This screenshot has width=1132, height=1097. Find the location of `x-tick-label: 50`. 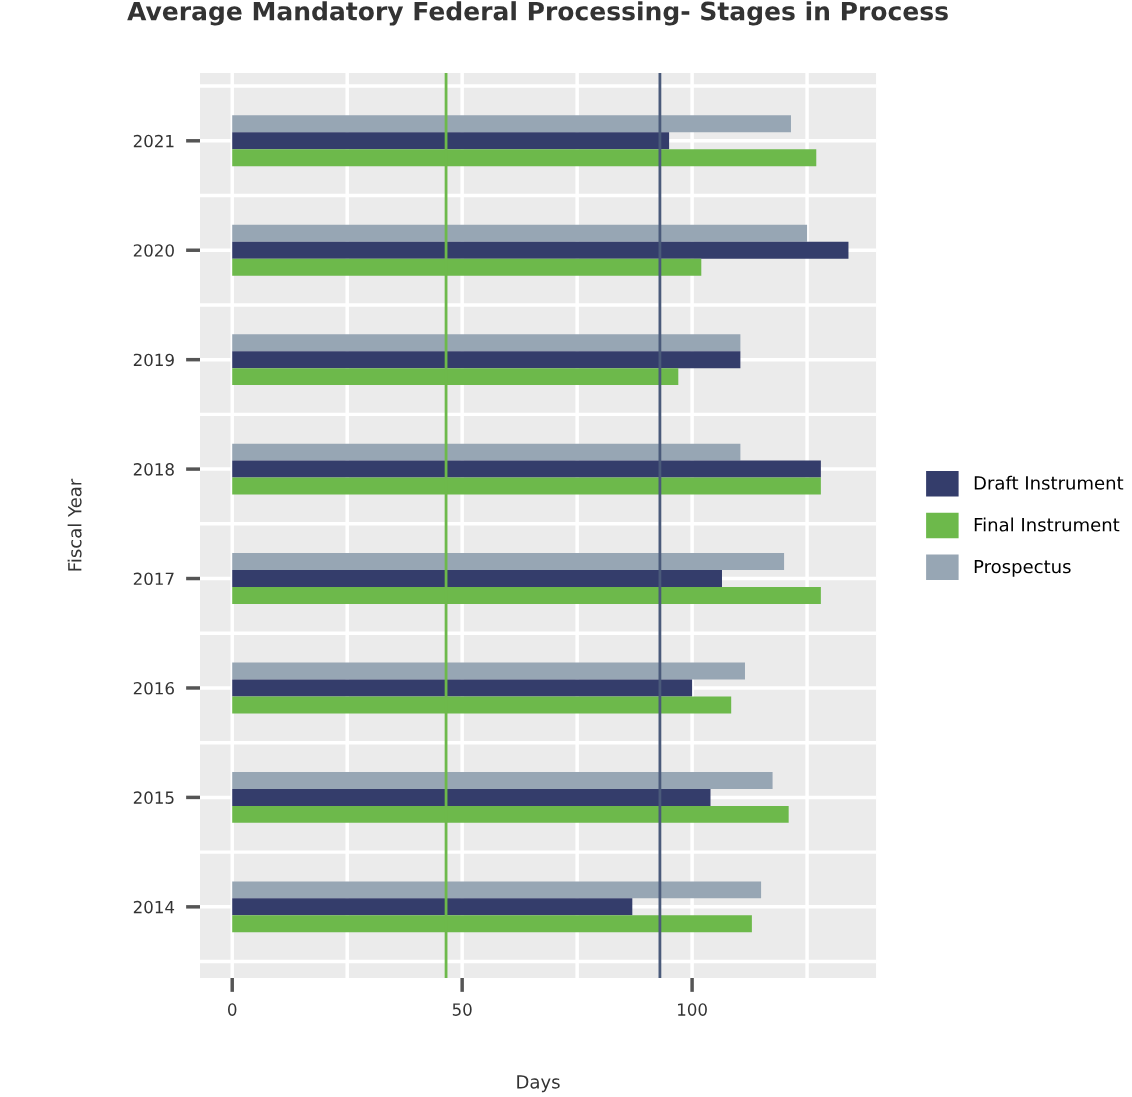

x-tick-label: 50 is located at coordinates (462, 1009).